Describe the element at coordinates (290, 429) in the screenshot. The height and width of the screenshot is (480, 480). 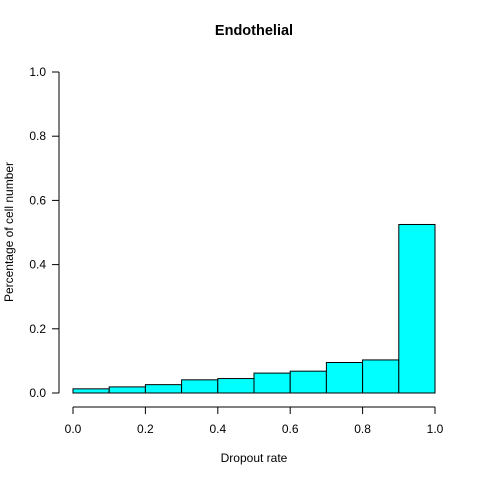
I see `x-tick-label: 0.6` at that location.